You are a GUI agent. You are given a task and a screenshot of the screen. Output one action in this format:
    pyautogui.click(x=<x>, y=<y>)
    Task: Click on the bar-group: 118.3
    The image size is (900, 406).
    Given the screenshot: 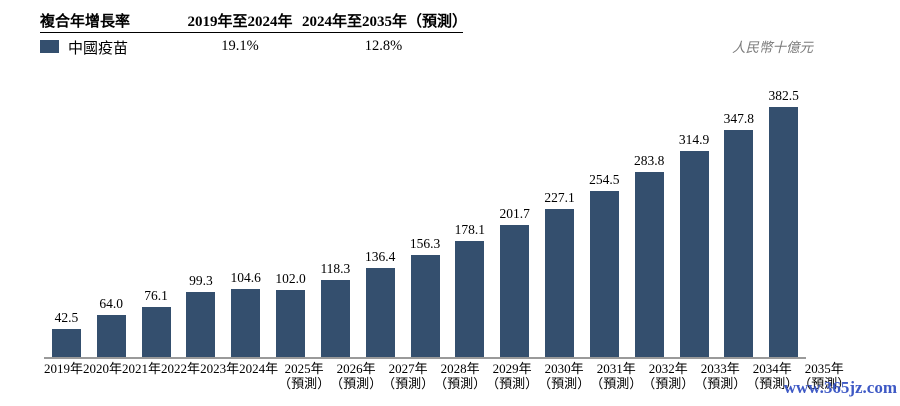 What is the action you would take?
    pyautogui.click(x=335, y=221)
    